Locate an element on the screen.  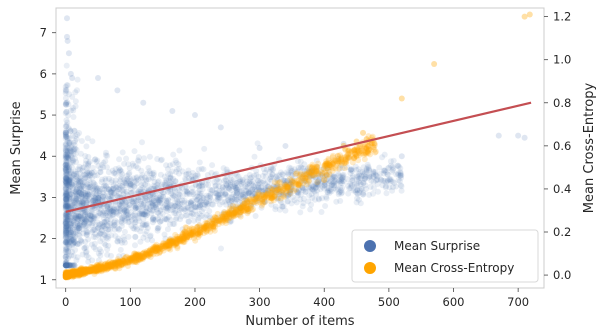
y-axis-left: 1 2 3 4 5 6 7 is located at coordinates (48, 156).